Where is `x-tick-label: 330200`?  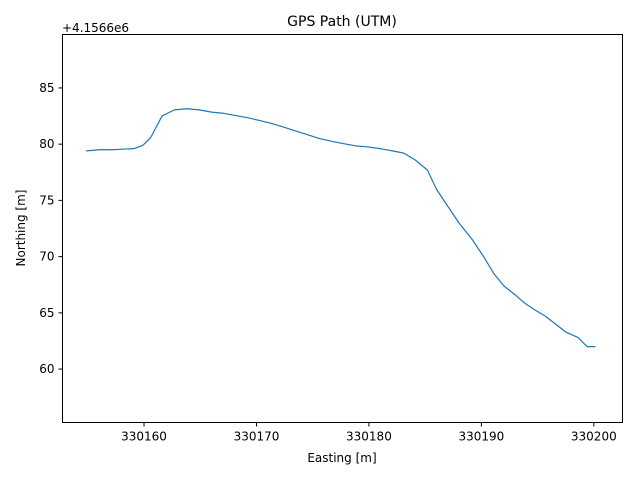 x-tick-label: 330200 is located at coordinates (594, 437).